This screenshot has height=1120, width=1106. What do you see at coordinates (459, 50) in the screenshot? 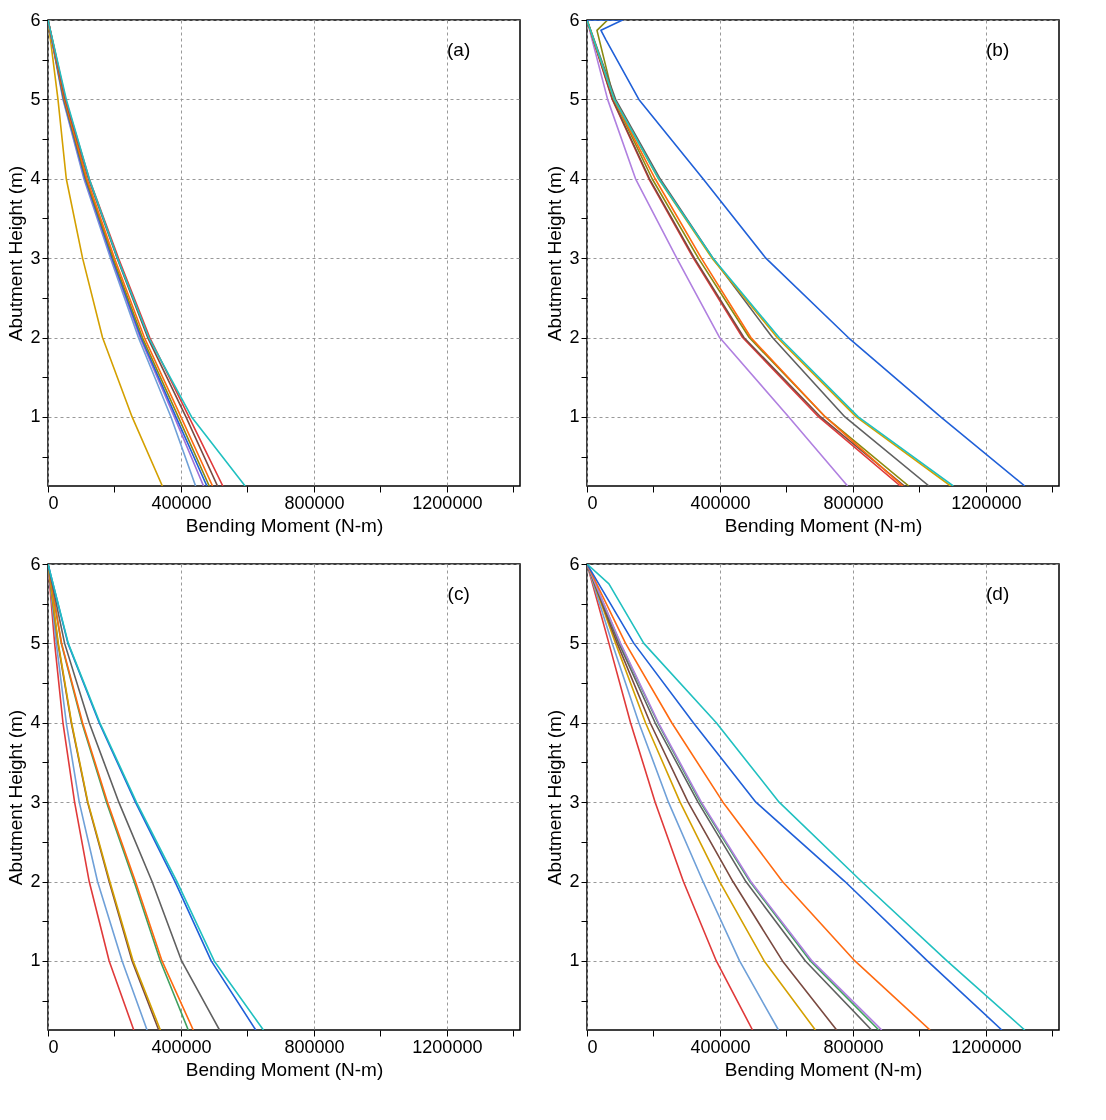
I see `annotation: (a)` at bounding box center [459, 50].